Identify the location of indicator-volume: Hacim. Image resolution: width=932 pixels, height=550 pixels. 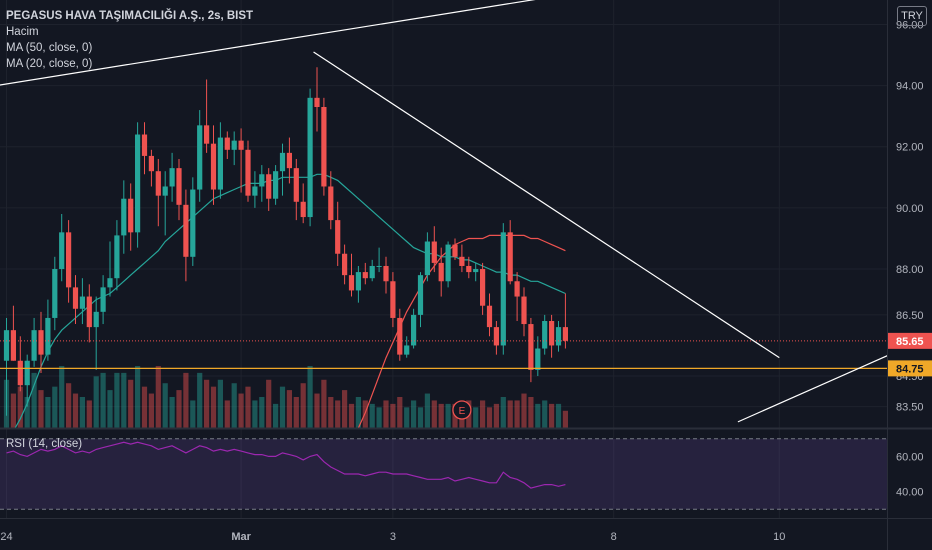
(22, 32).